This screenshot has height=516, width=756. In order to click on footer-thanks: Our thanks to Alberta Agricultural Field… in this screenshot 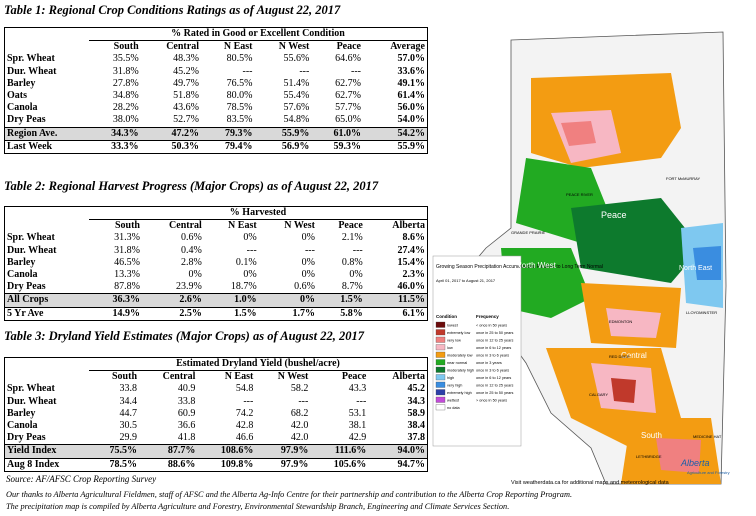, I will do `click(289, 494)`.